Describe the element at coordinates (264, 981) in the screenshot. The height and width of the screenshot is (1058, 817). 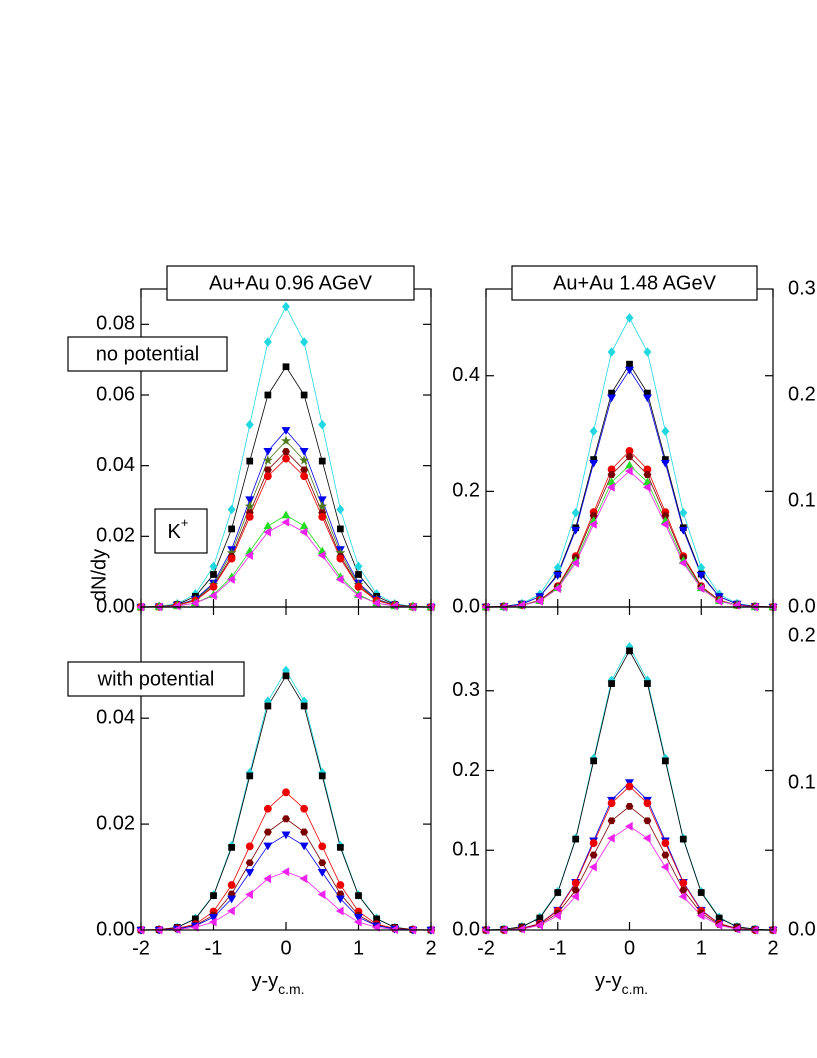
I see `x-axis-label-main: y-y` at that location.